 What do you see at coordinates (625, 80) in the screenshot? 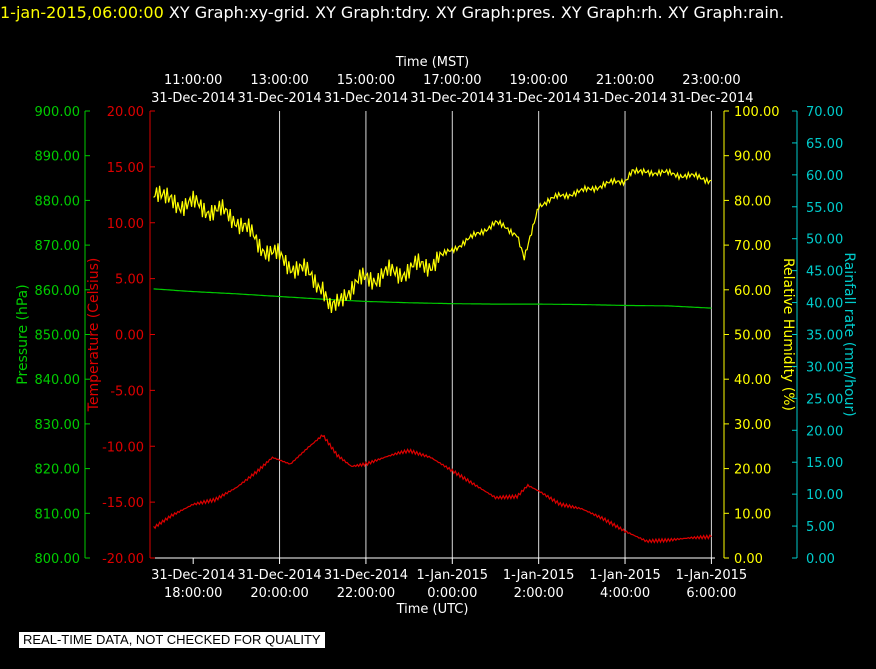
I see `top-tick-label-time: 21:00:00` at bounding box center [625, 80].